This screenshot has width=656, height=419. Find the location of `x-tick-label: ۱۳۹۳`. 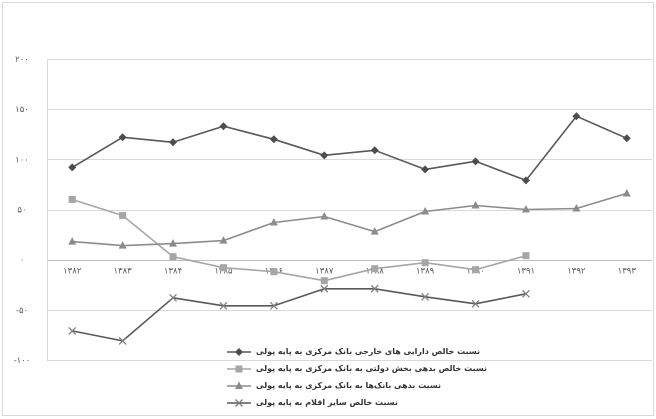

x-tick-label: ۱۳۹۳ is located at coordinates (627, 272).